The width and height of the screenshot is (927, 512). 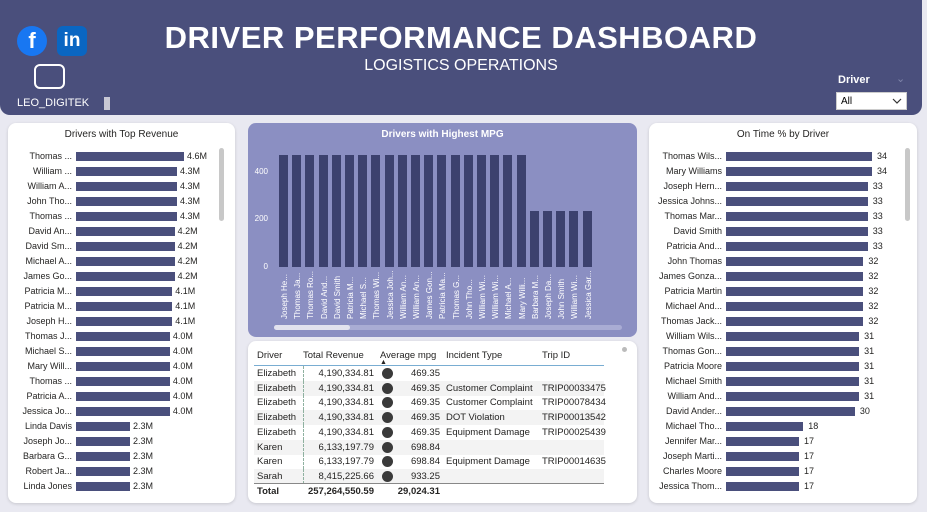 I want to click on chart-row: David Smith 33, so click(x=774, y=231).